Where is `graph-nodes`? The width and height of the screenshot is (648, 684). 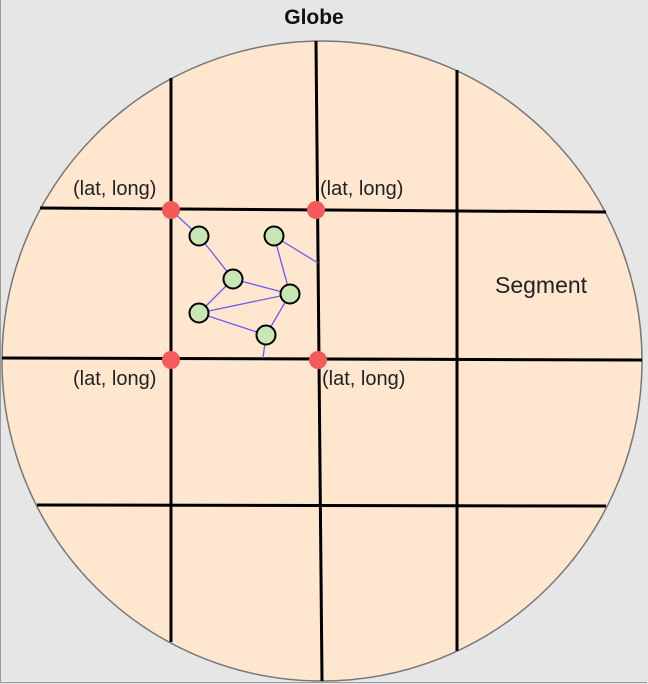 graph-nodes is located at coordinates (244, 285).